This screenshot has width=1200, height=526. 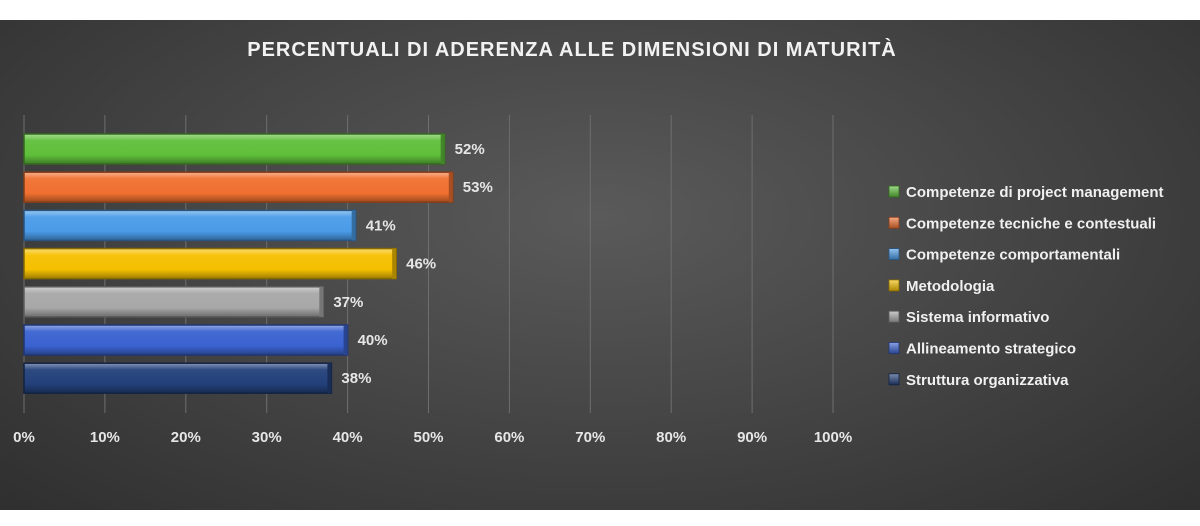 What do you see at coordinates (105, 437) in the screenshot?
I see `x-tick-label: 10%` at bounding box center [105, 437].